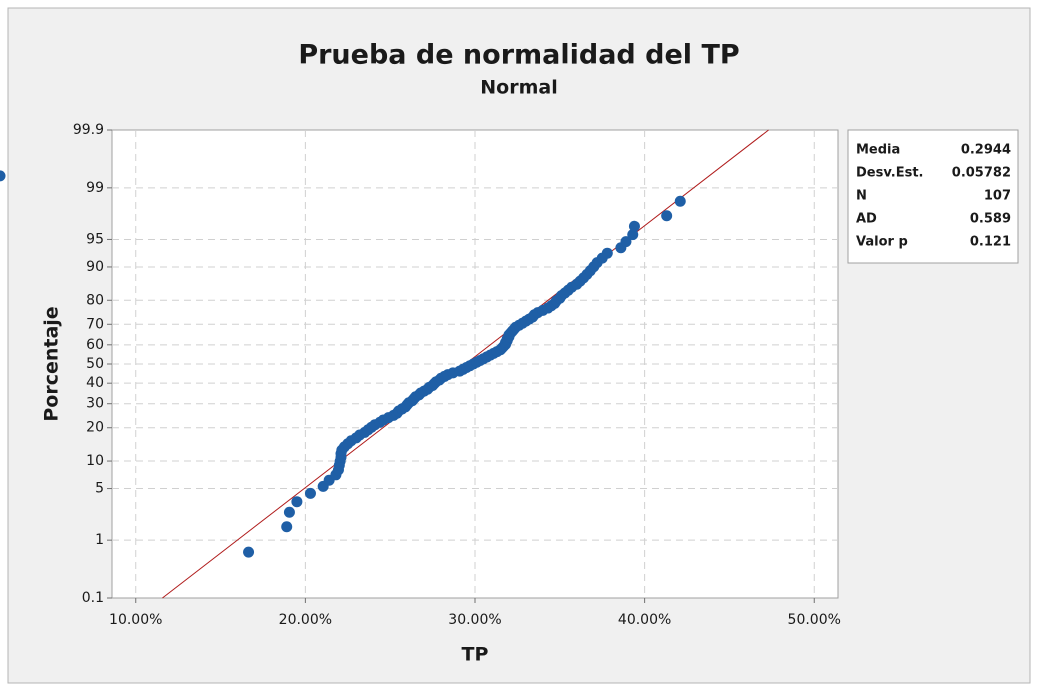 This screenshot has height=691, width=1038. I want to click on chart-subtitle: Normal, so click(518, 88).